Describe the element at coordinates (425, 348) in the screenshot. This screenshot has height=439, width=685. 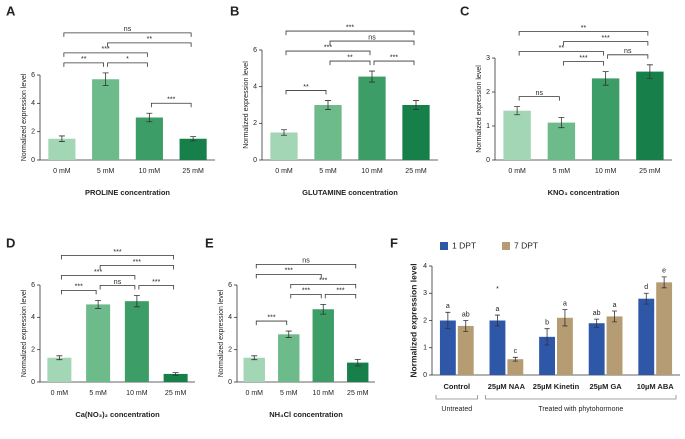
I see `y-tick-label: 1` at that location.